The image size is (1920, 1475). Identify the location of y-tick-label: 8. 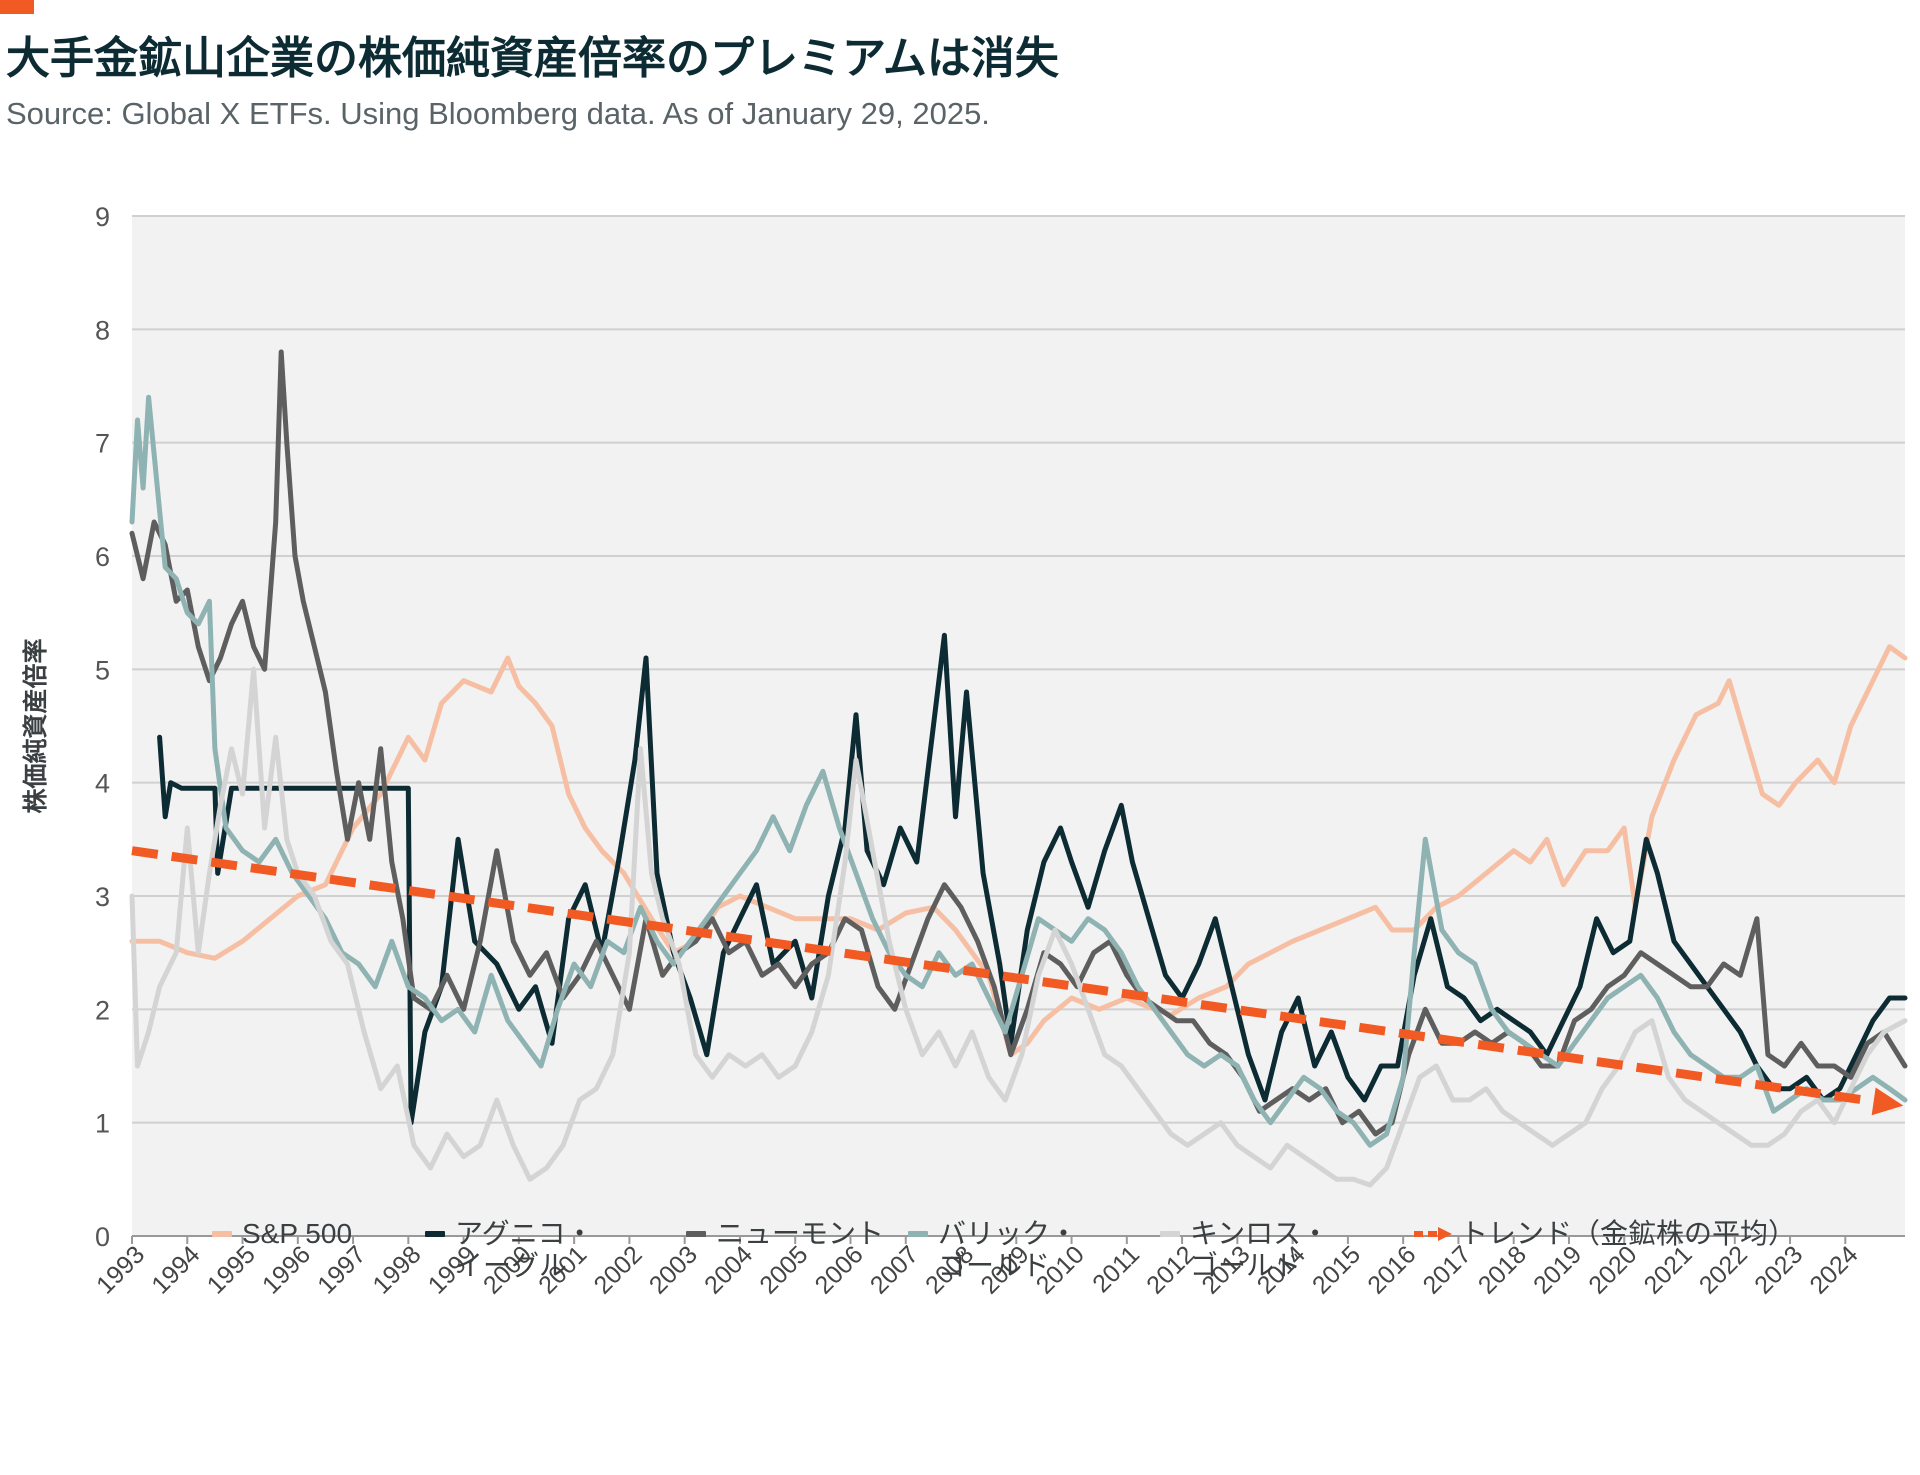
(102, 330).